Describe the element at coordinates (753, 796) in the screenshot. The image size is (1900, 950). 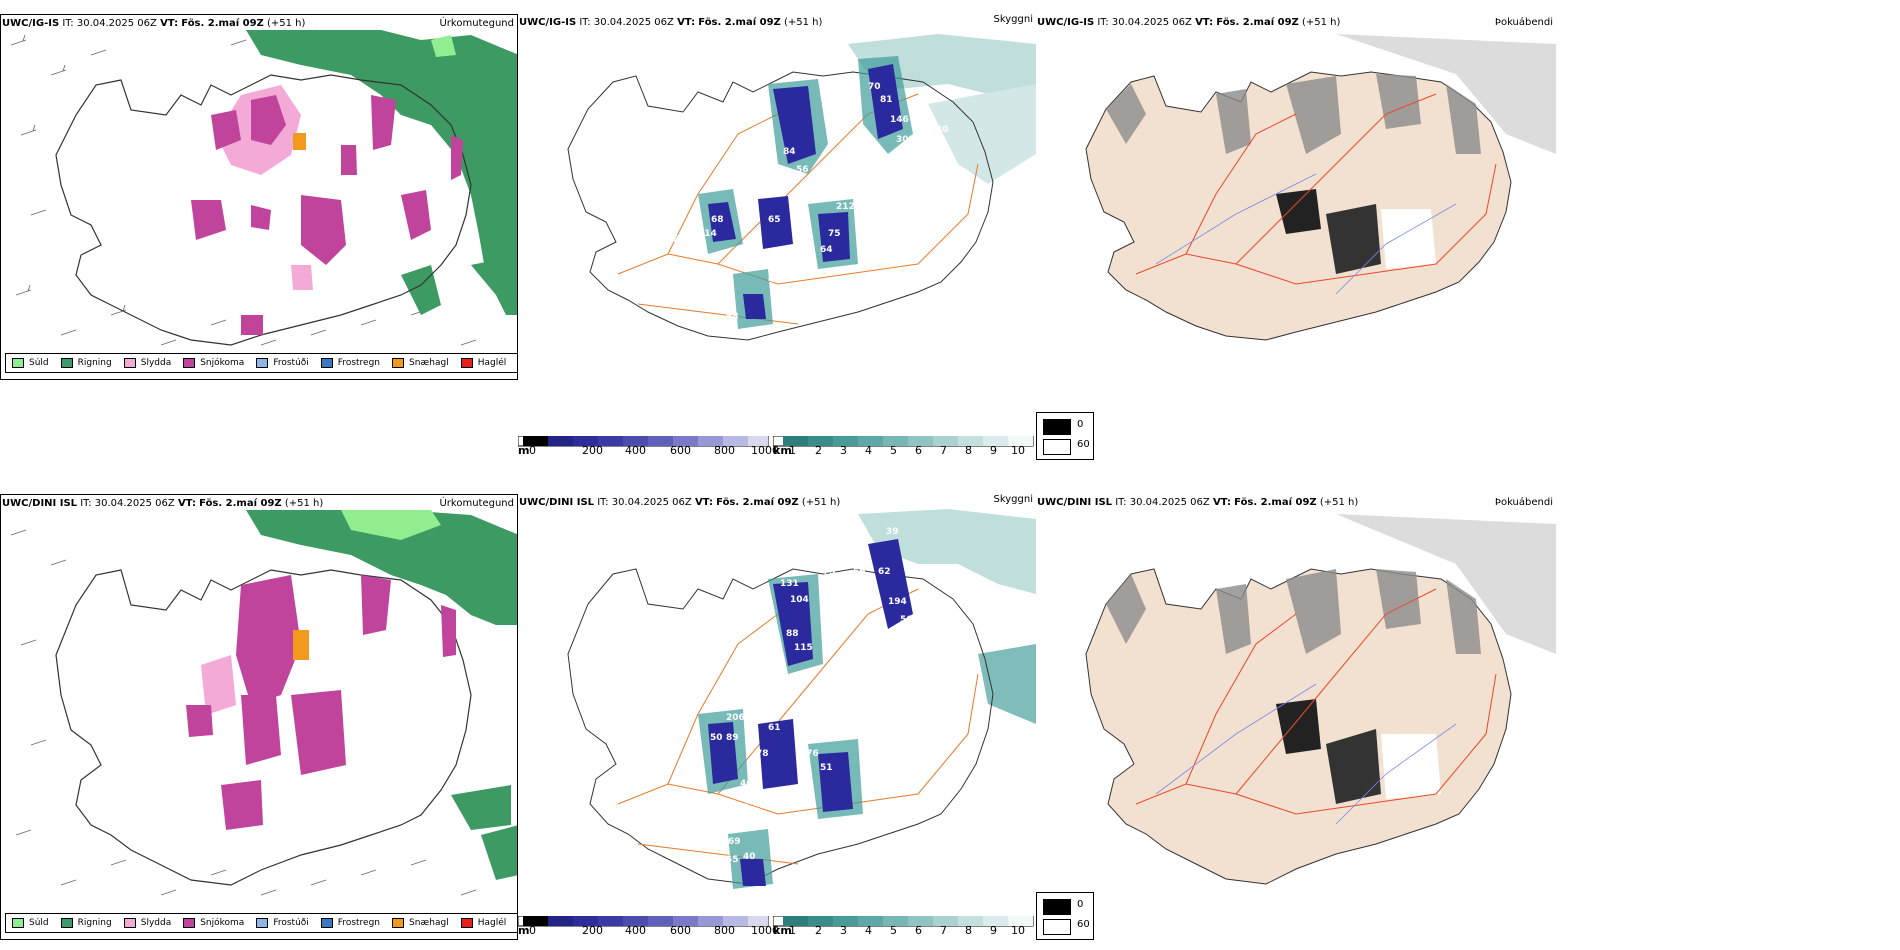
I see `svg-text: 936` at that location.